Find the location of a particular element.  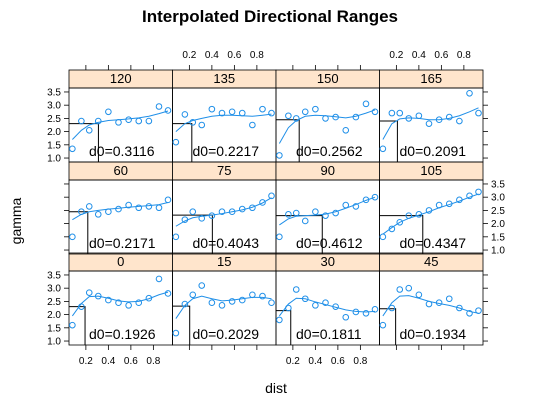

strip-label: 45 is located at coordinates (431, 261).